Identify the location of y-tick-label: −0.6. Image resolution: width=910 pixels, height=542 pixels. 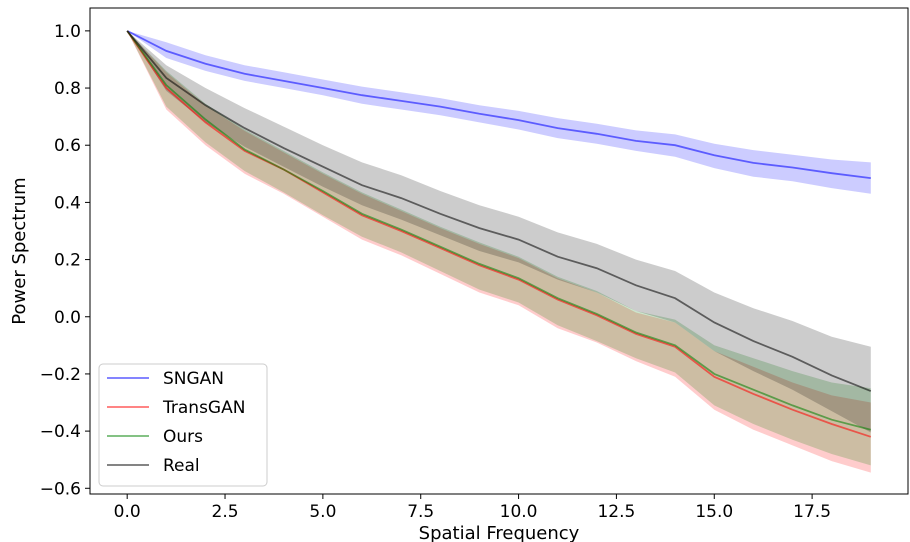
(60, 489).